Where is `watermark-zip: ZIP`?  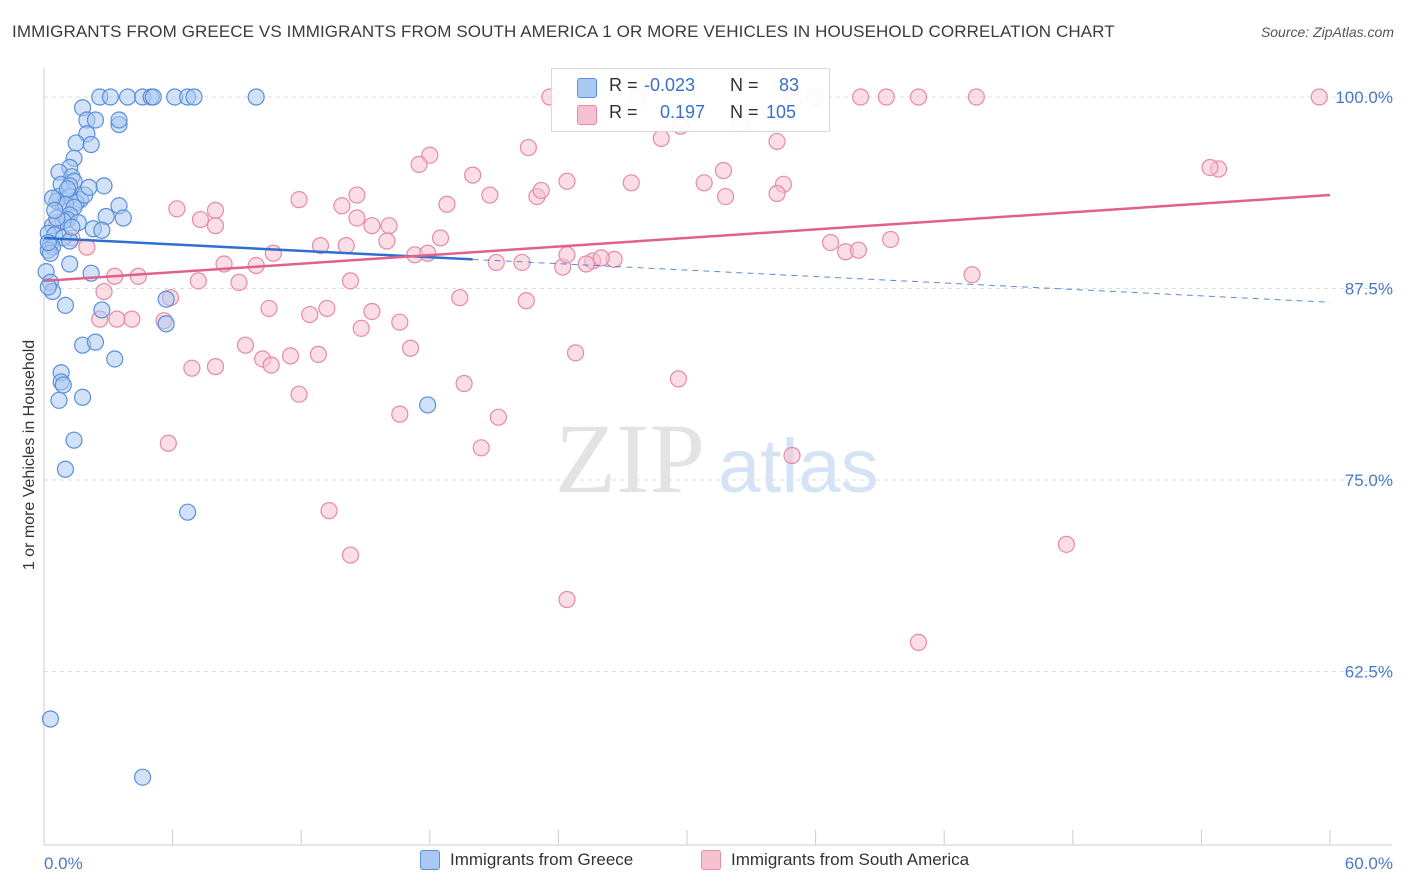
watermark-zip: ZIP is located at coordinates (630, 458).